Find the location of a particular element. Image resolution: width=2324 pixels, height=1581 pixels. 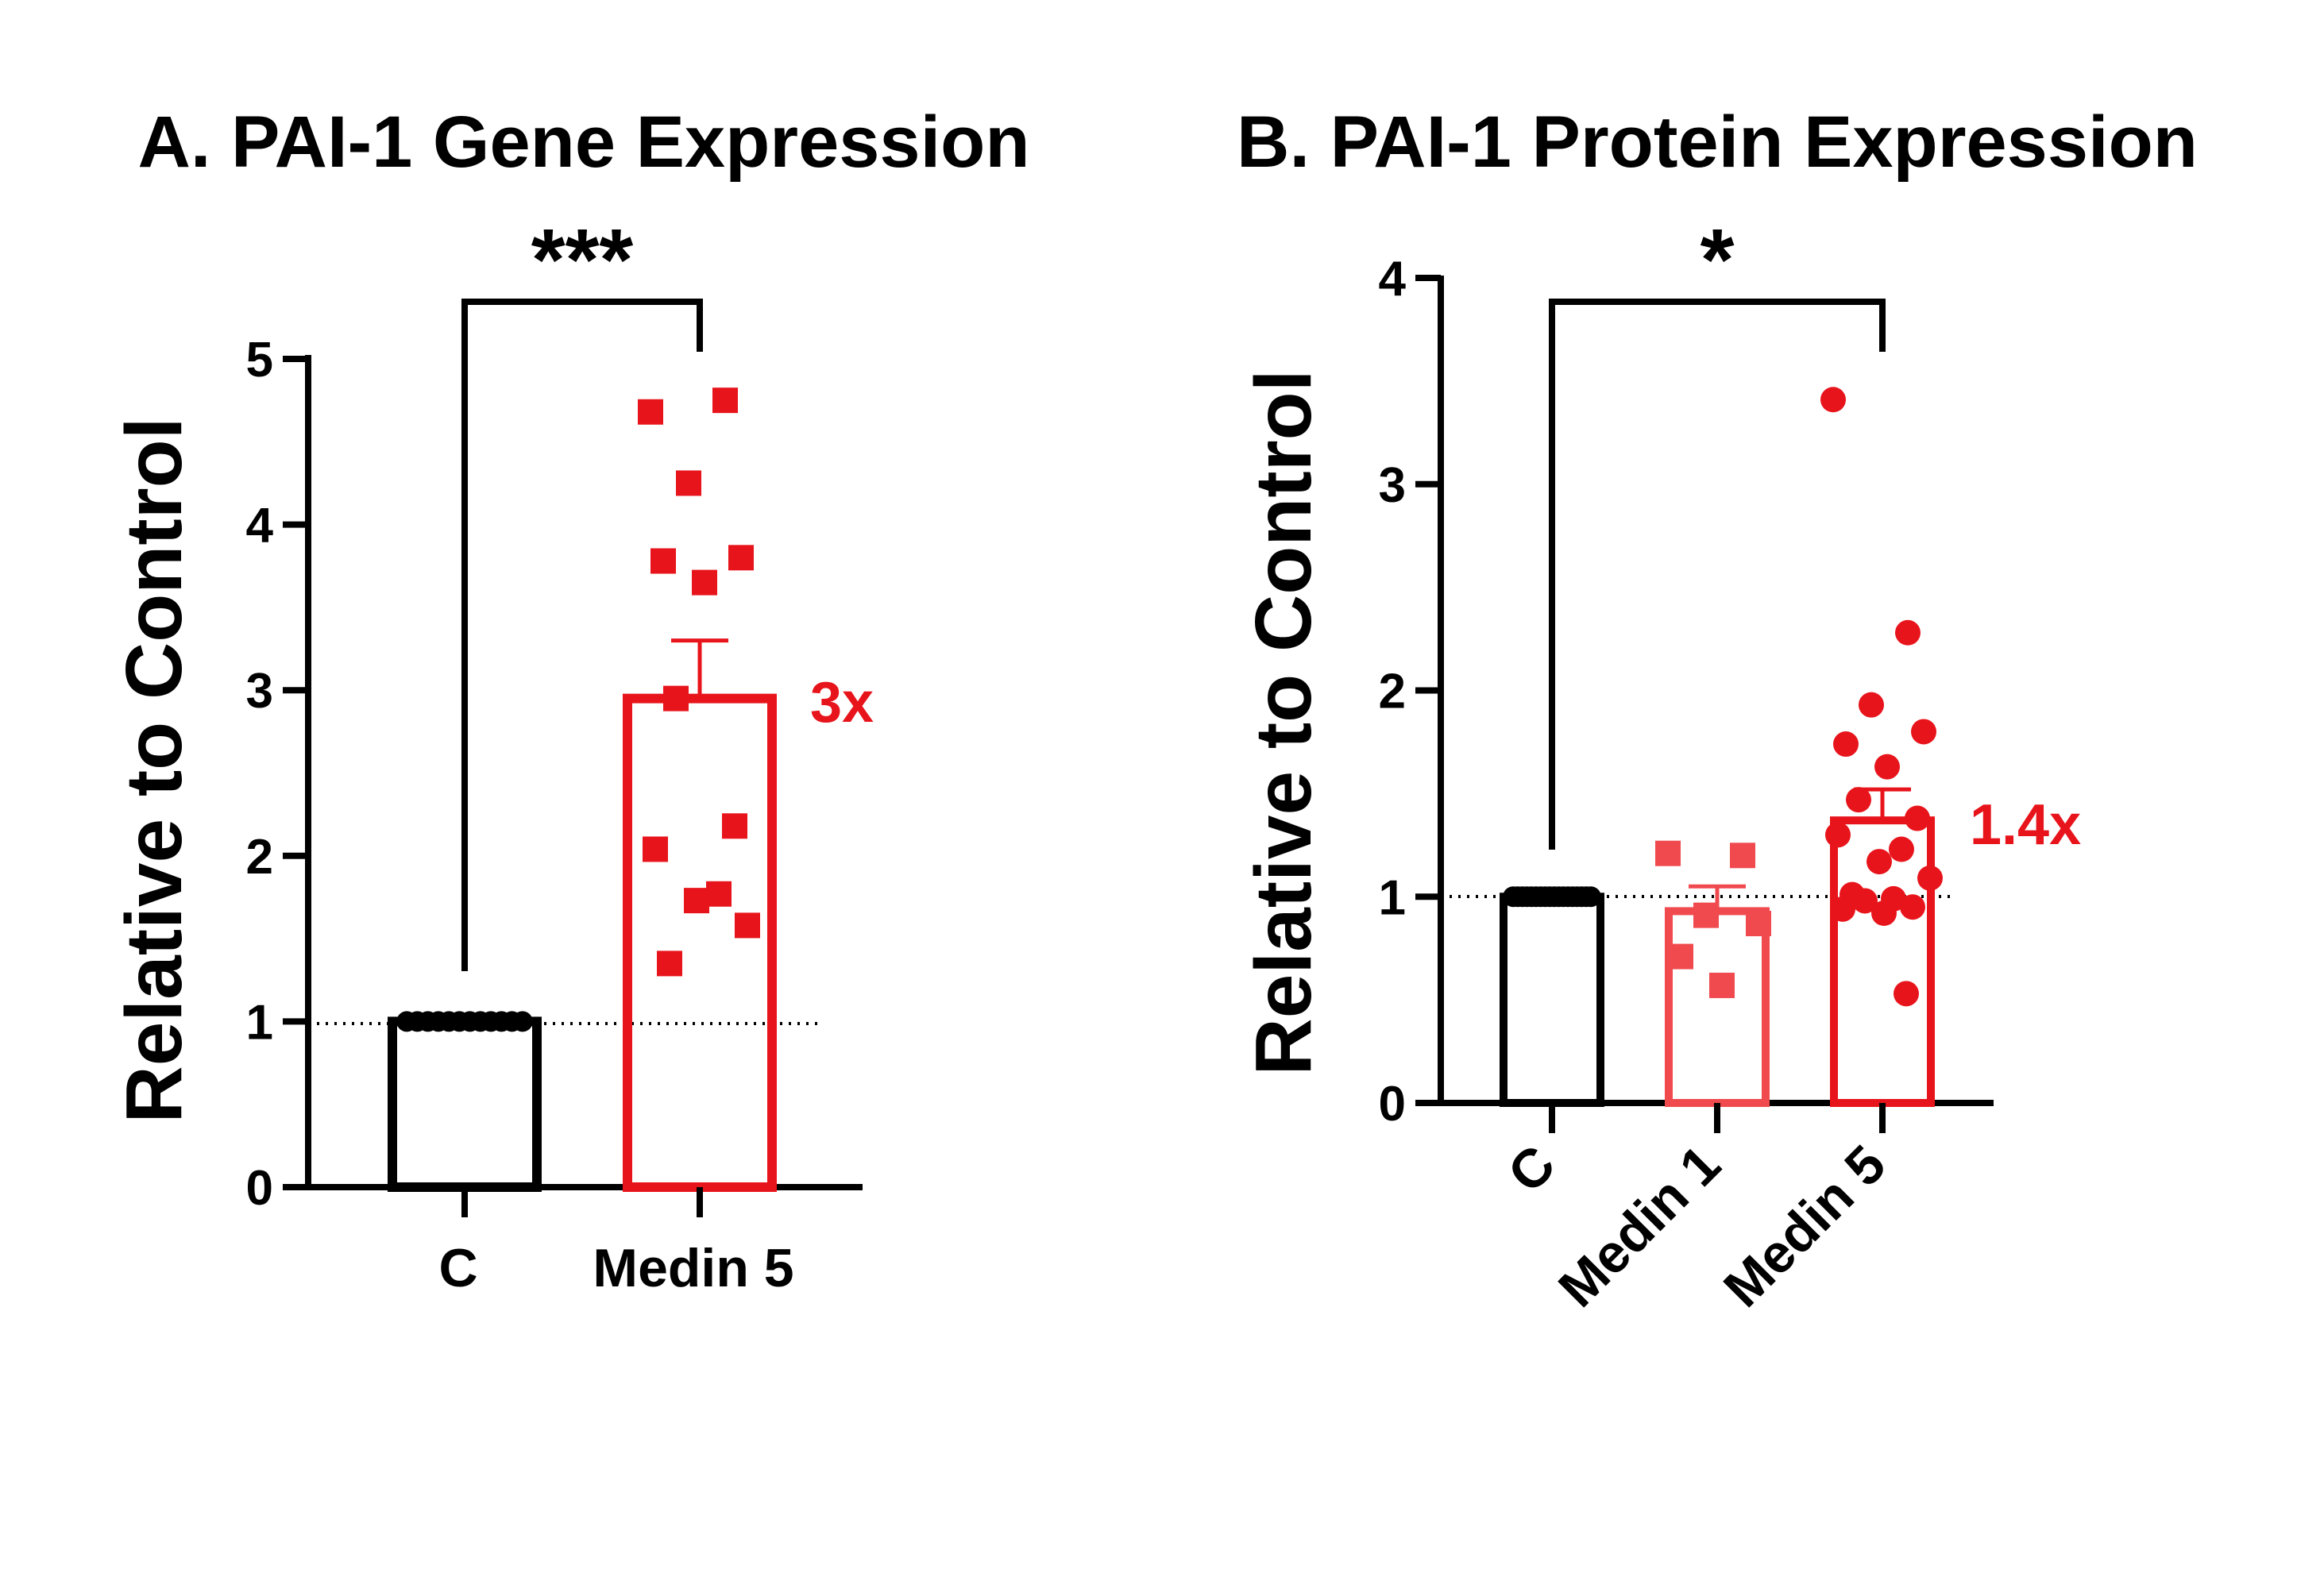

panel-a-bars is located at coordinates (582, 915).